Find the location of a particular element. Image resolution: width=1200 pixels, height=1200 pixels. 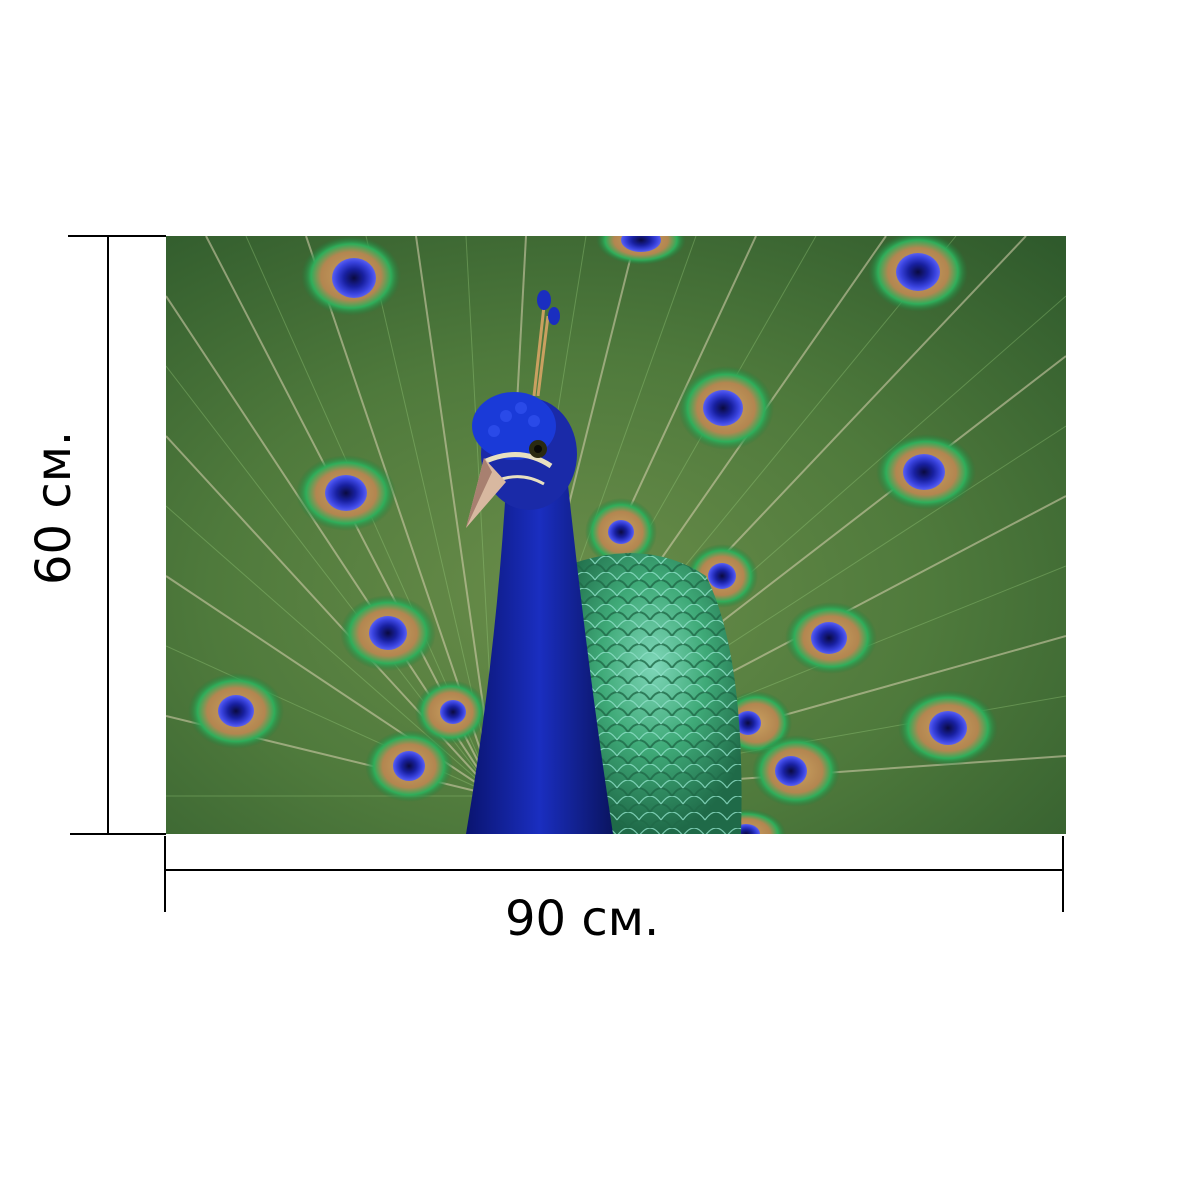

height-dimension-top-tick is located at coordinates (117, 236).